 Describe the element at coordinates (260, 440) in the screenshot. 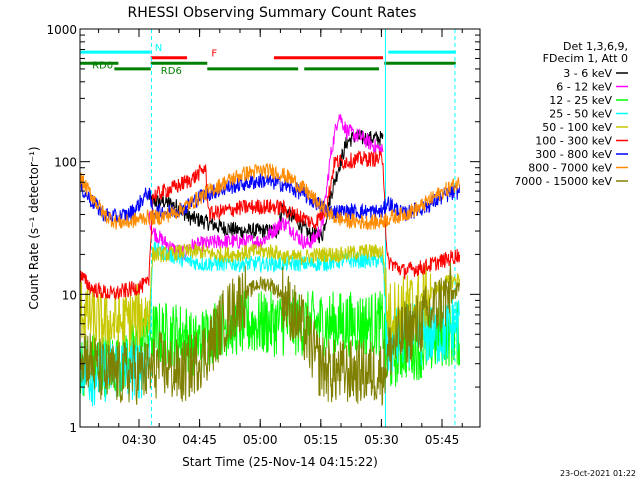

I see `x-tick-label: 05:00` at that location.